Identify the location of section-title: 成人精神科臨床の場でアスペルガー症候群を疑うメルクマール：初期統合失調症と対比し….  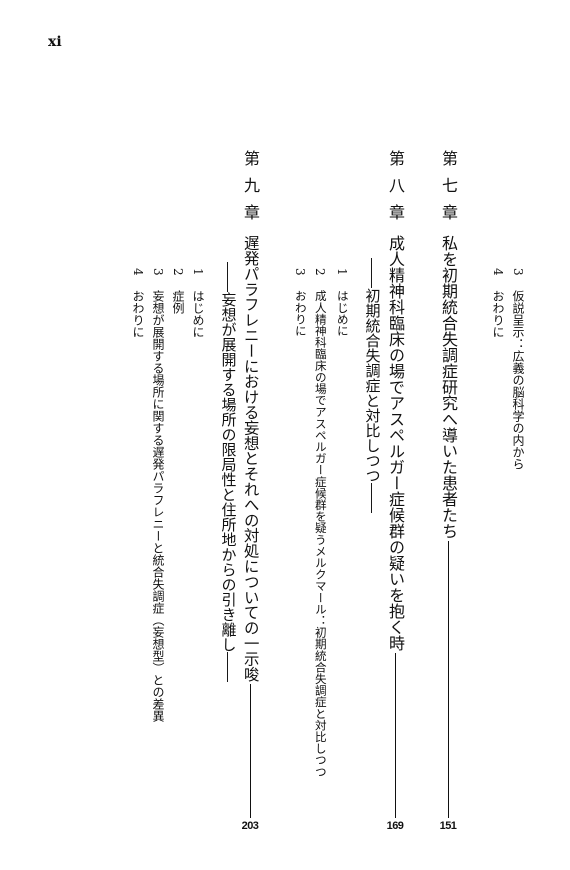
(320, 534).